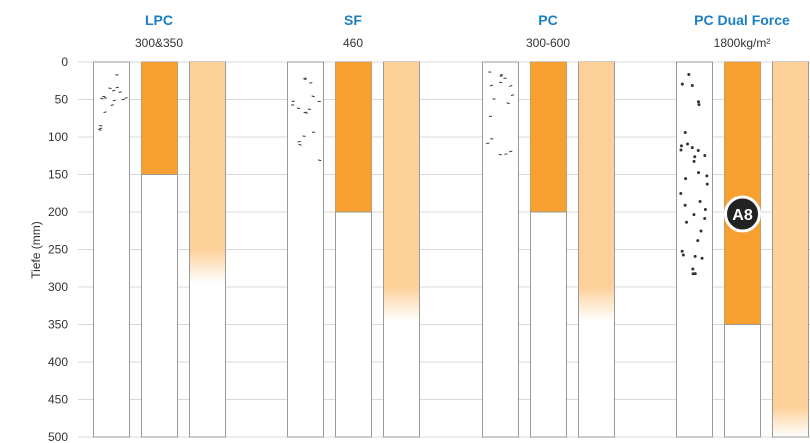 The image size is (810, 443). Describe the element at coordinates (742, 43) in the screenshot. I see `group-subtitle: 1800kg/m²` at that location.